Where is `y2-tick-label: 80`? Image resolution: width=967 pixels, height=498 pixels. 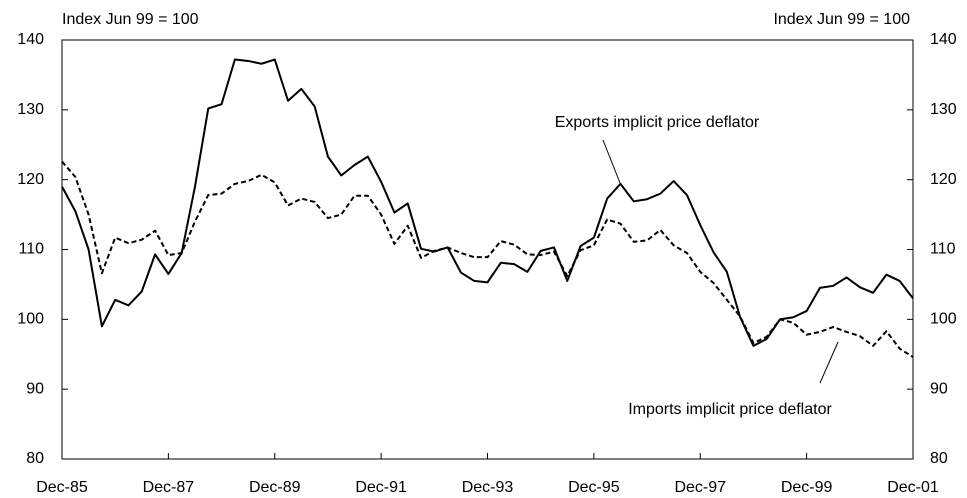 y2-tick-label: 80 is located at coordinates (939, 458).